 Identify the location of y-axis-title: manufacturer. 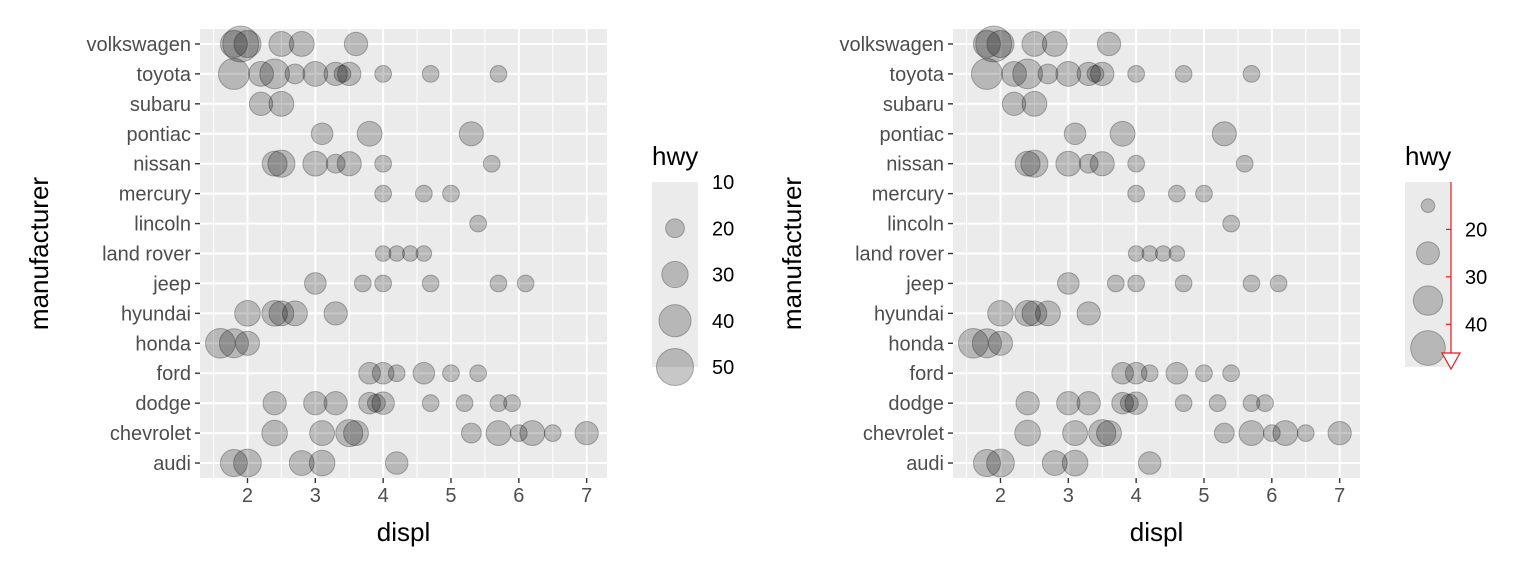
(39, 254).